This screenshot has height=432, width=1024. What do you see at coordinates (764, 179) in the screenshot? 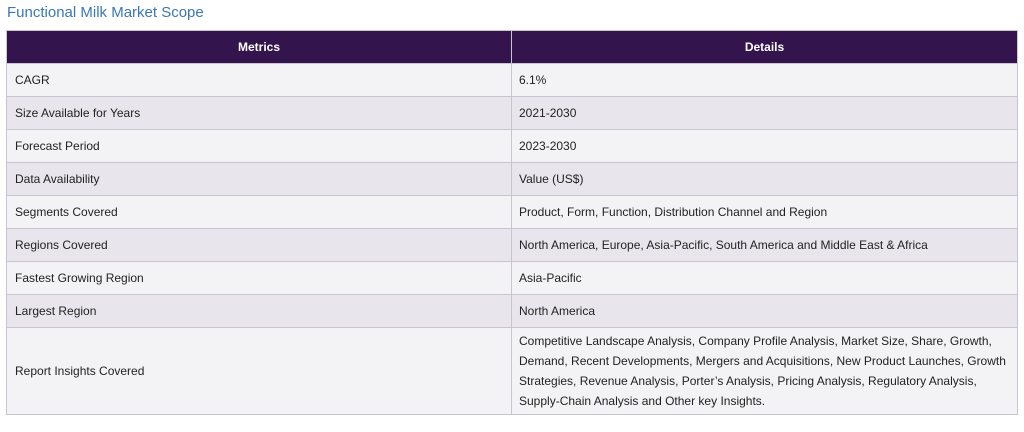
I see `detail-cell: Value (US$)` at bounding box center [764, 179].